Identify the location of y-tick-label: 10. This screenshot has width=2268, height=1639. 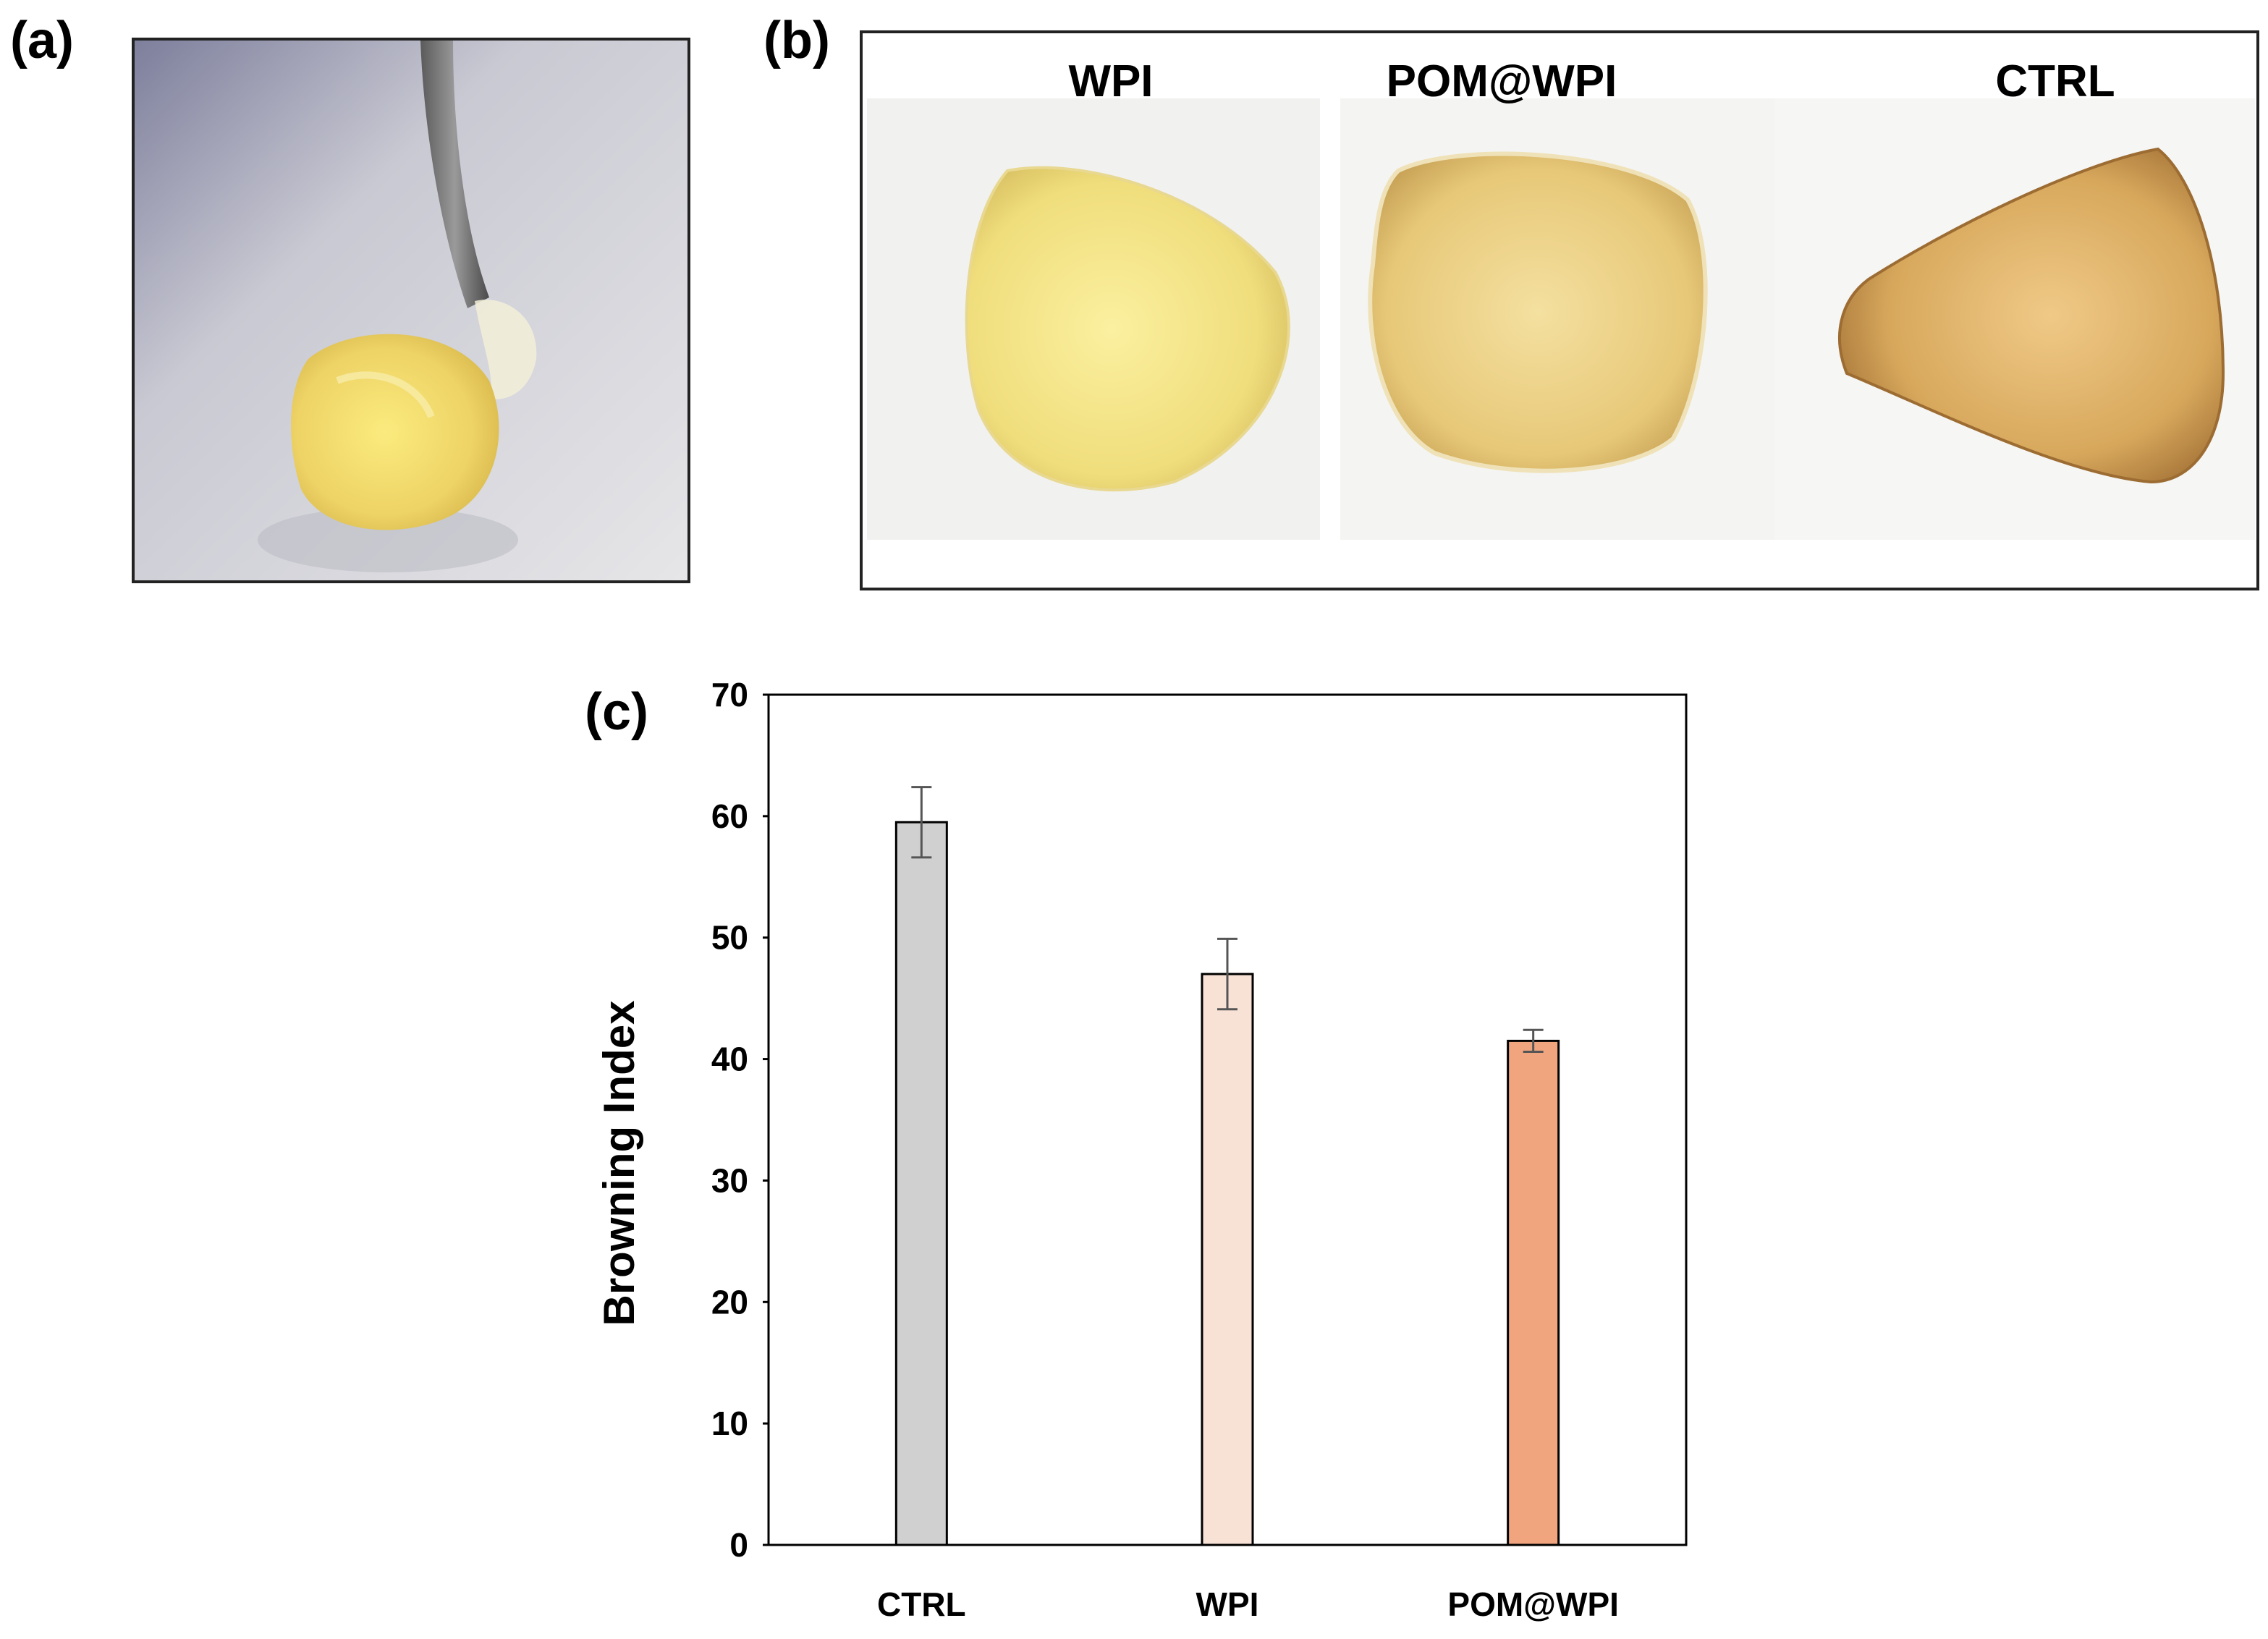
(729, 1424).